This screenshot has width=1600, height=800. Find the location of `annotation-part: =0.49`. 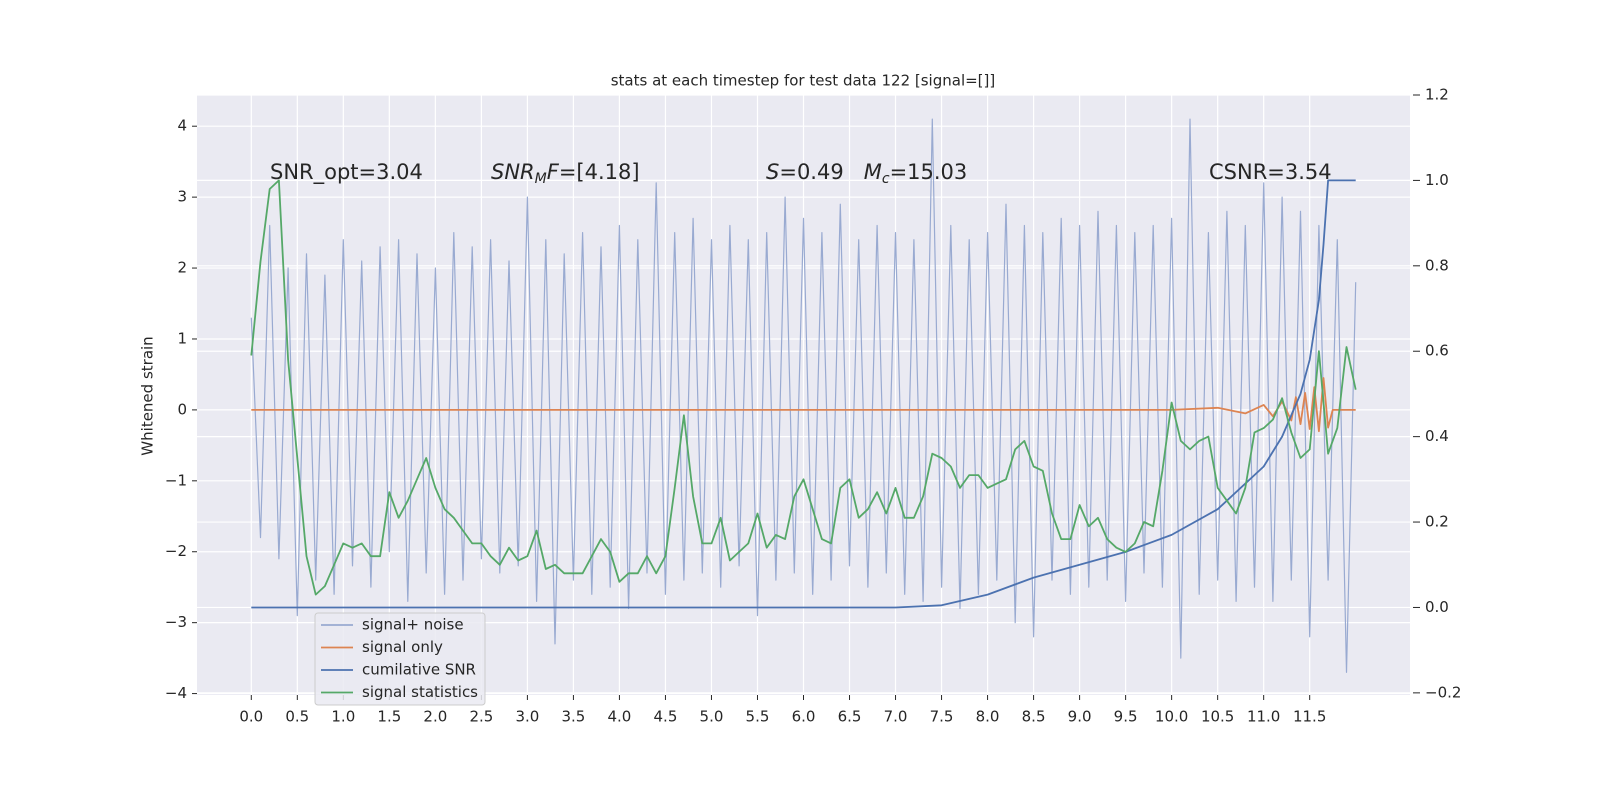

annotation-part: =0.49 is located at coordinates (821, 172).